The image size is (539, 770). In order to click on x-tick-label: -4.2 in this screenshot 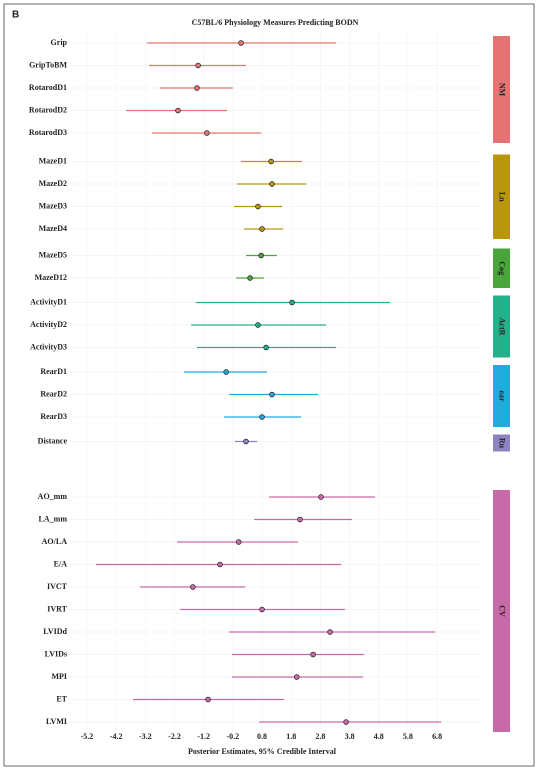, I will do `click(116, 736)`.